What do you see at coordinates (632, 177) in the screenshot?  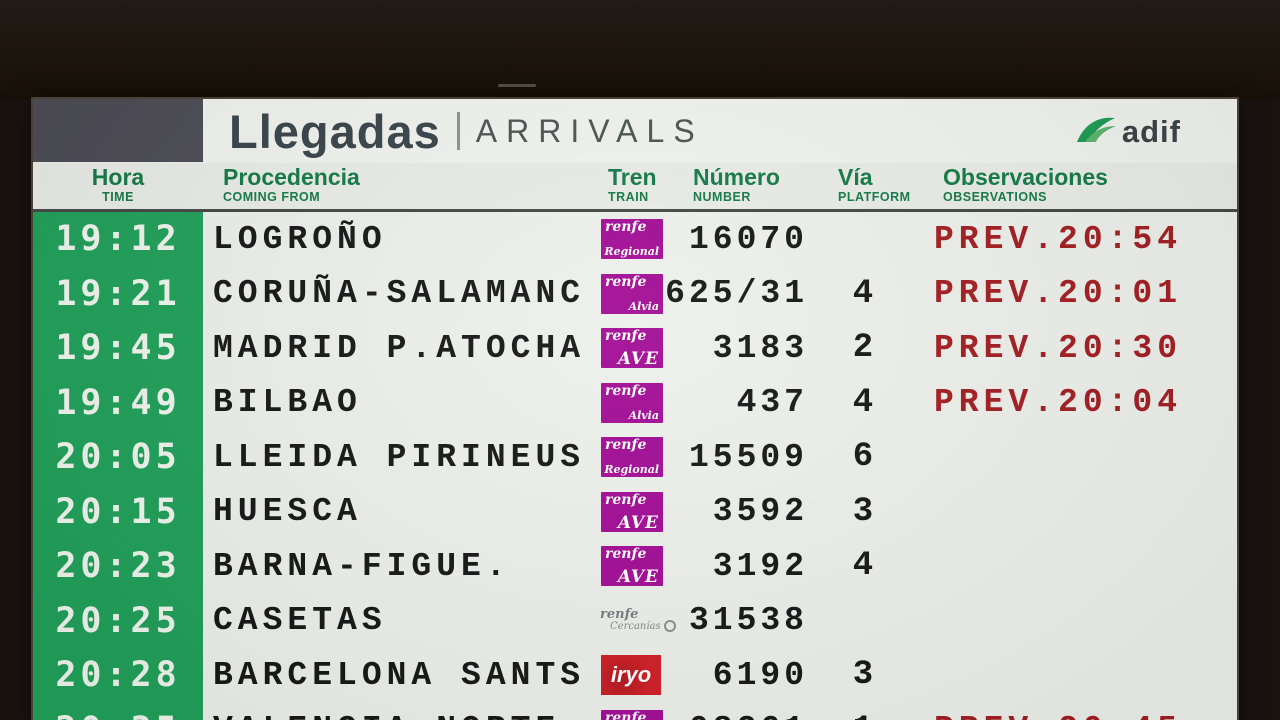 I see `column-label-es: Tren` at bounding box center [632, 177].